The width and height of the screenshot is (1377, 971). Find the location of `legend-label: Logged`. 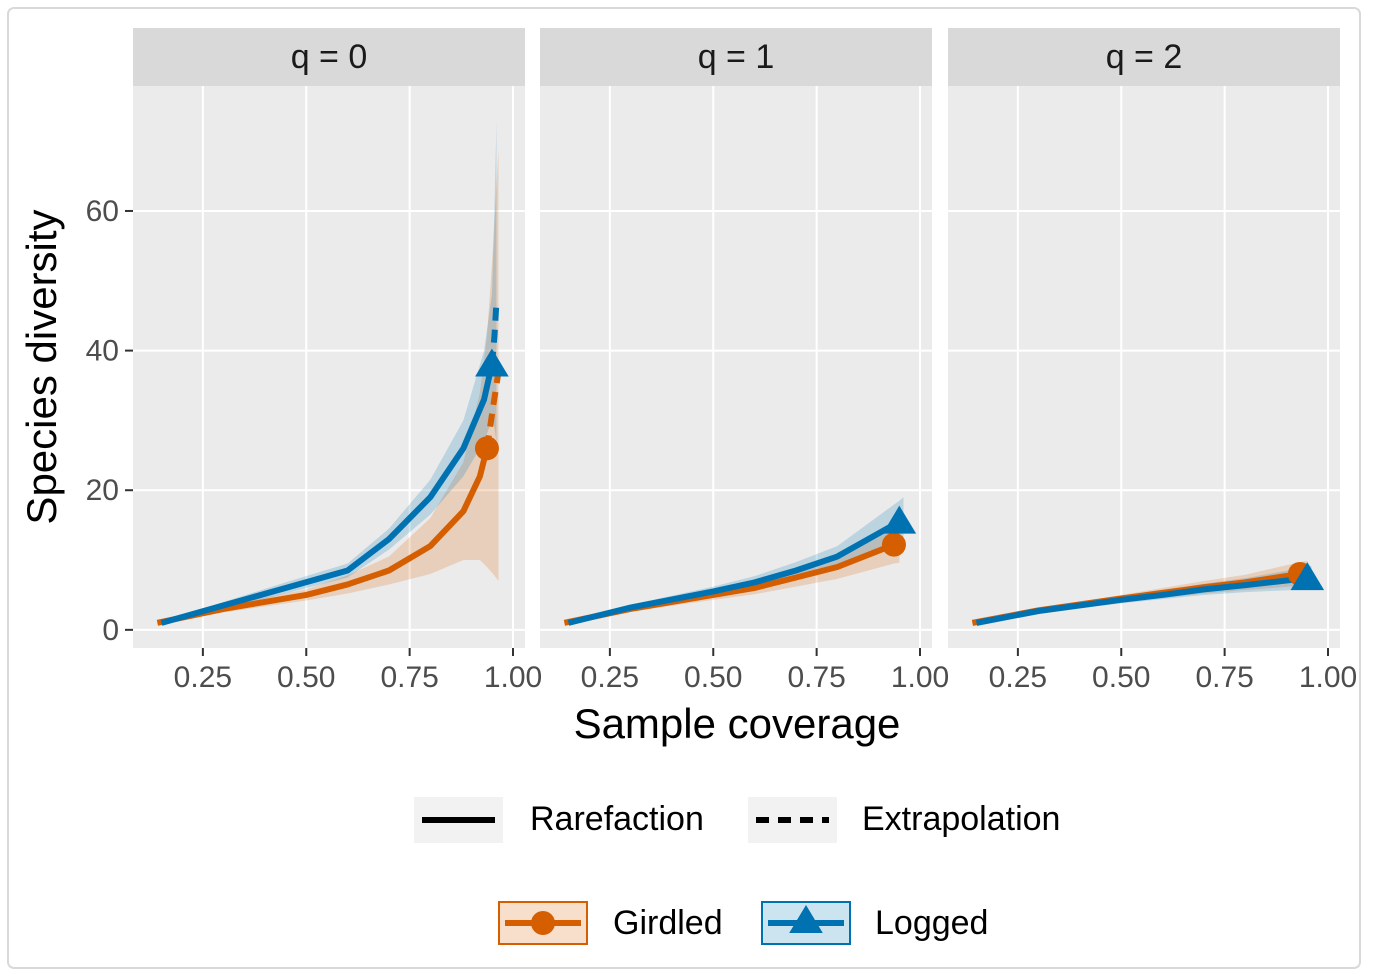

legend-label: Logged is located at coordinates (931, 923).